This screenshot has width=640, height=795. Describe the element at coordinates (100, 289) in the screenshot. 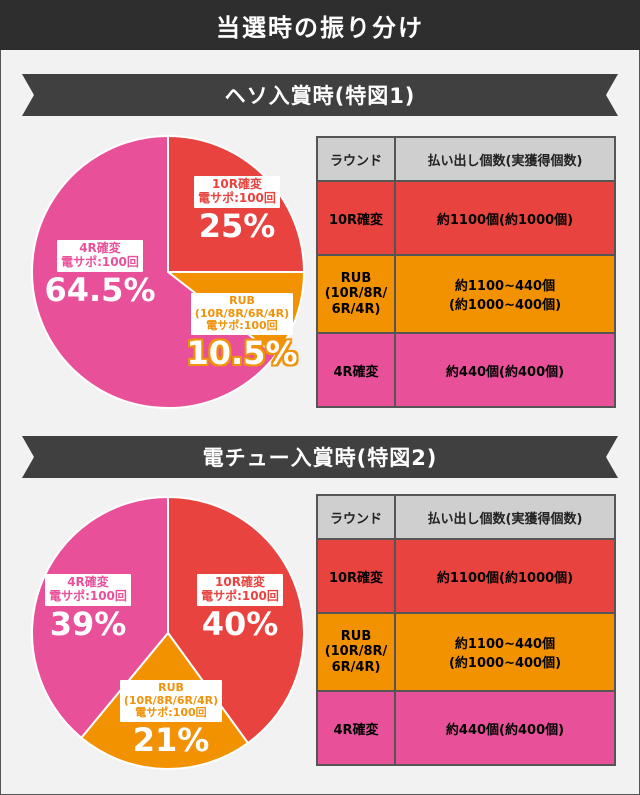

I see `slice-percent: 64.5%` at that location.